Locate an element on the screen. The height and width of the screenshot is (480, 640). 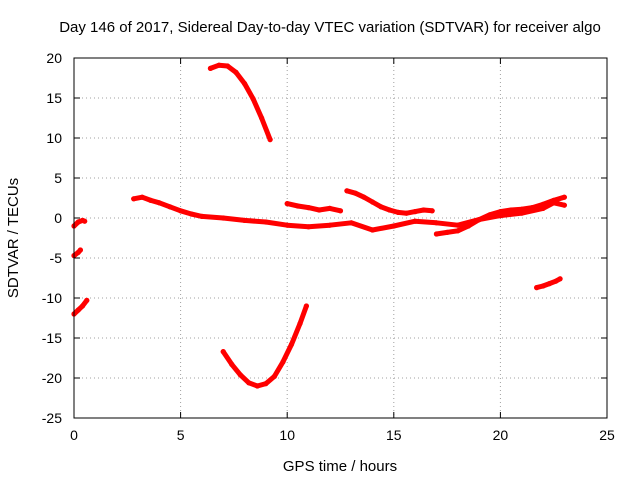
y-tick-label: 5 is located at coordinates (58, 178).